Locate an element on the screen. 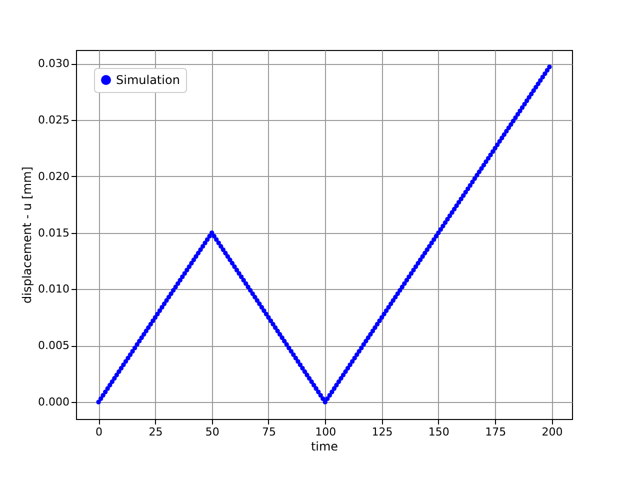  x-tick-label: 25 is located at coordinates (155, 432).